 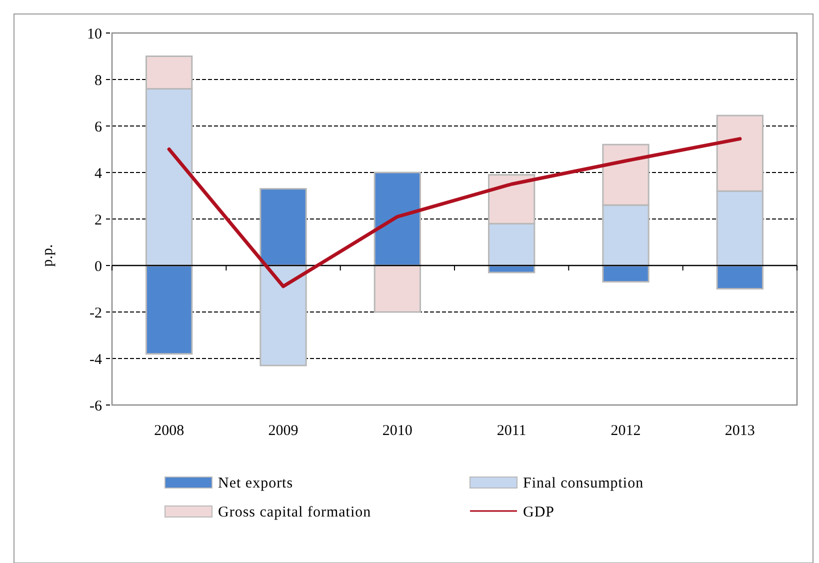 What do you see at coordinates (96, 406) in the screenshot?
I see `y-tick-label: -6` at bounding box center [96, 406].